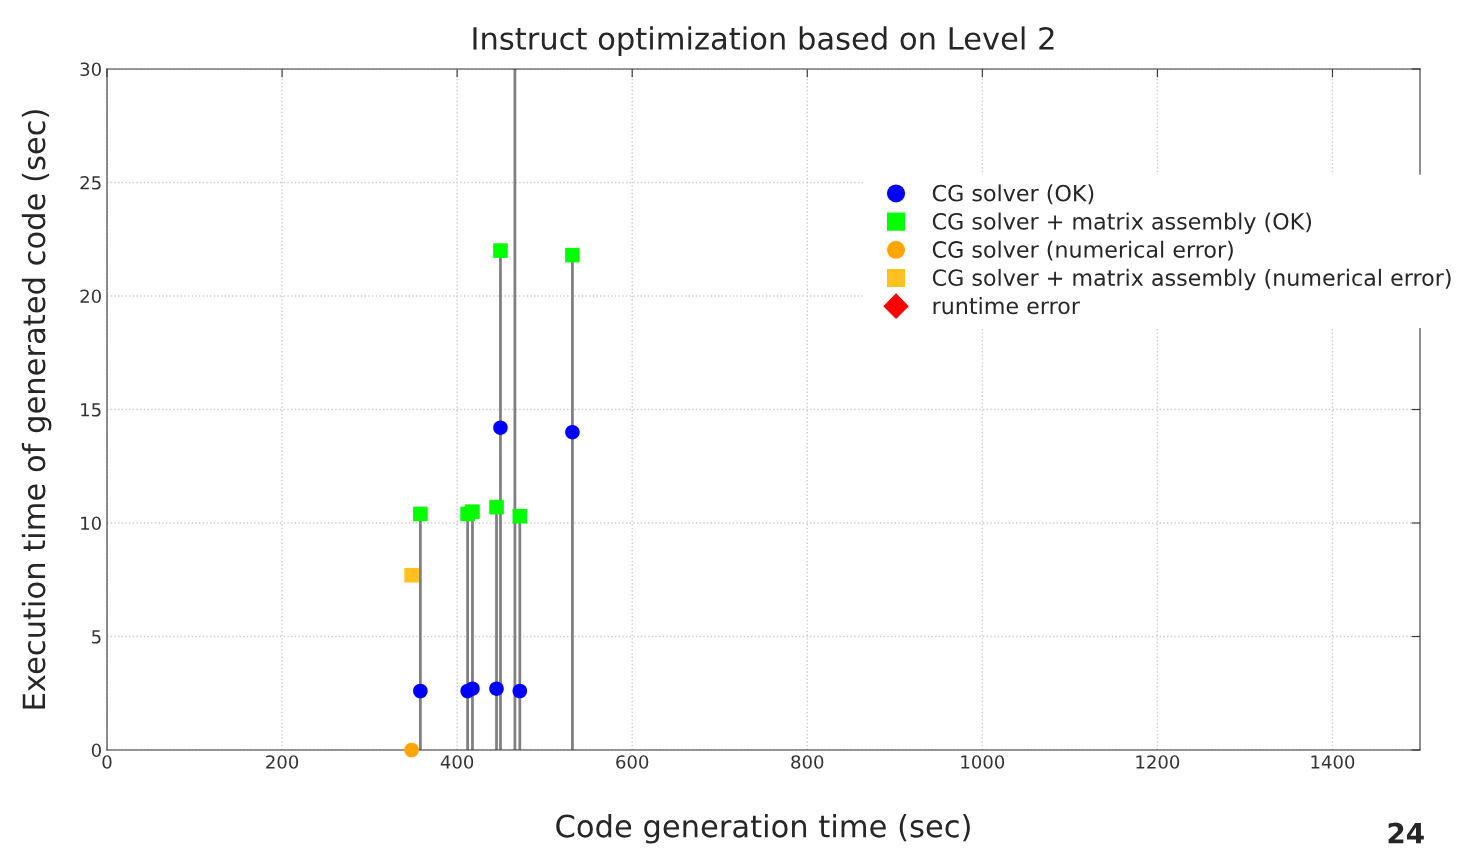 The height and width of the screenshot is (849, 1472). I want to click on y-tick-label: 30, so click(90, 69).